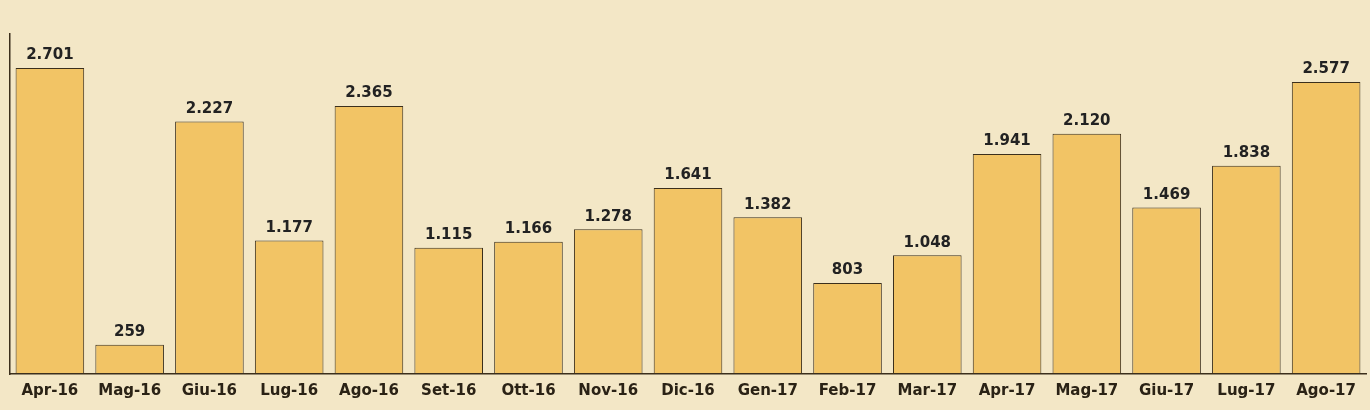 The height and width of the screenshot is (410, 1370). I want to click on x-tick-label: Ago-17, so click(1326, 389).